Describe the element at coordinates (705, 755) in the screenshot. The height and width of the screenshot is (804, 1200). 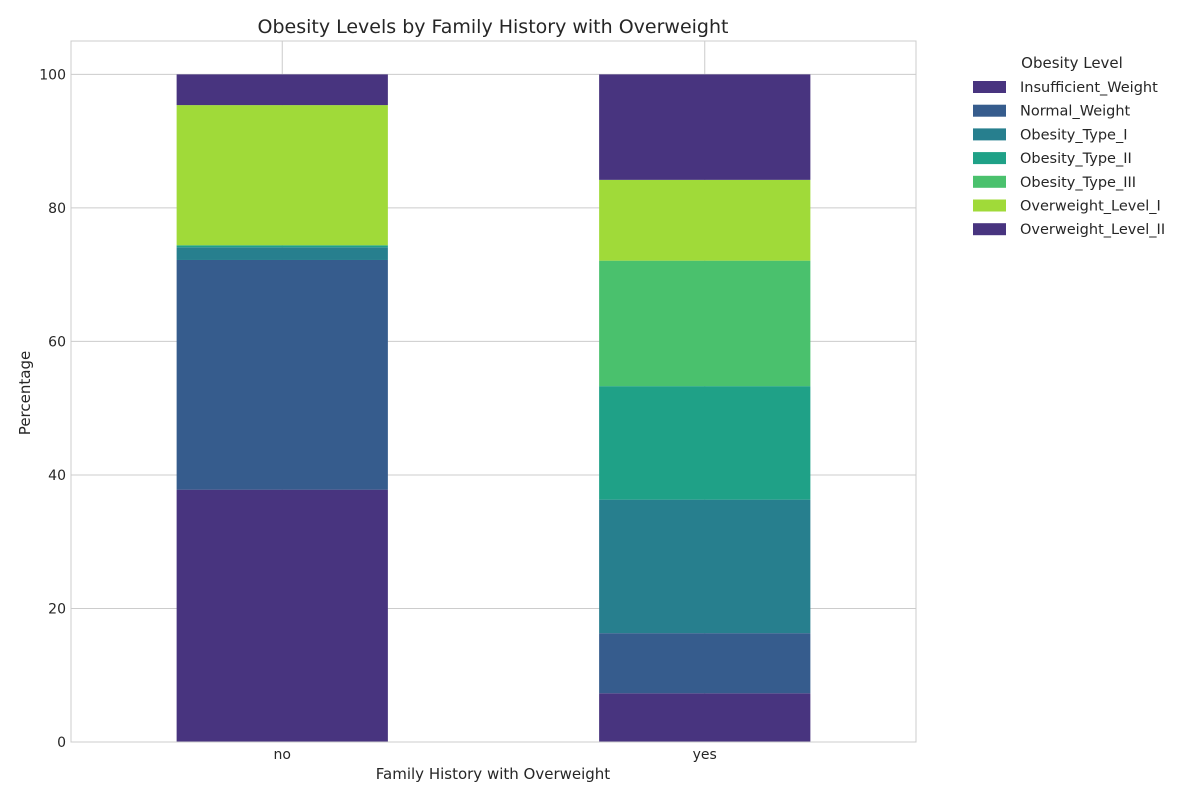
I see `x-tick-label: yes` at that location.